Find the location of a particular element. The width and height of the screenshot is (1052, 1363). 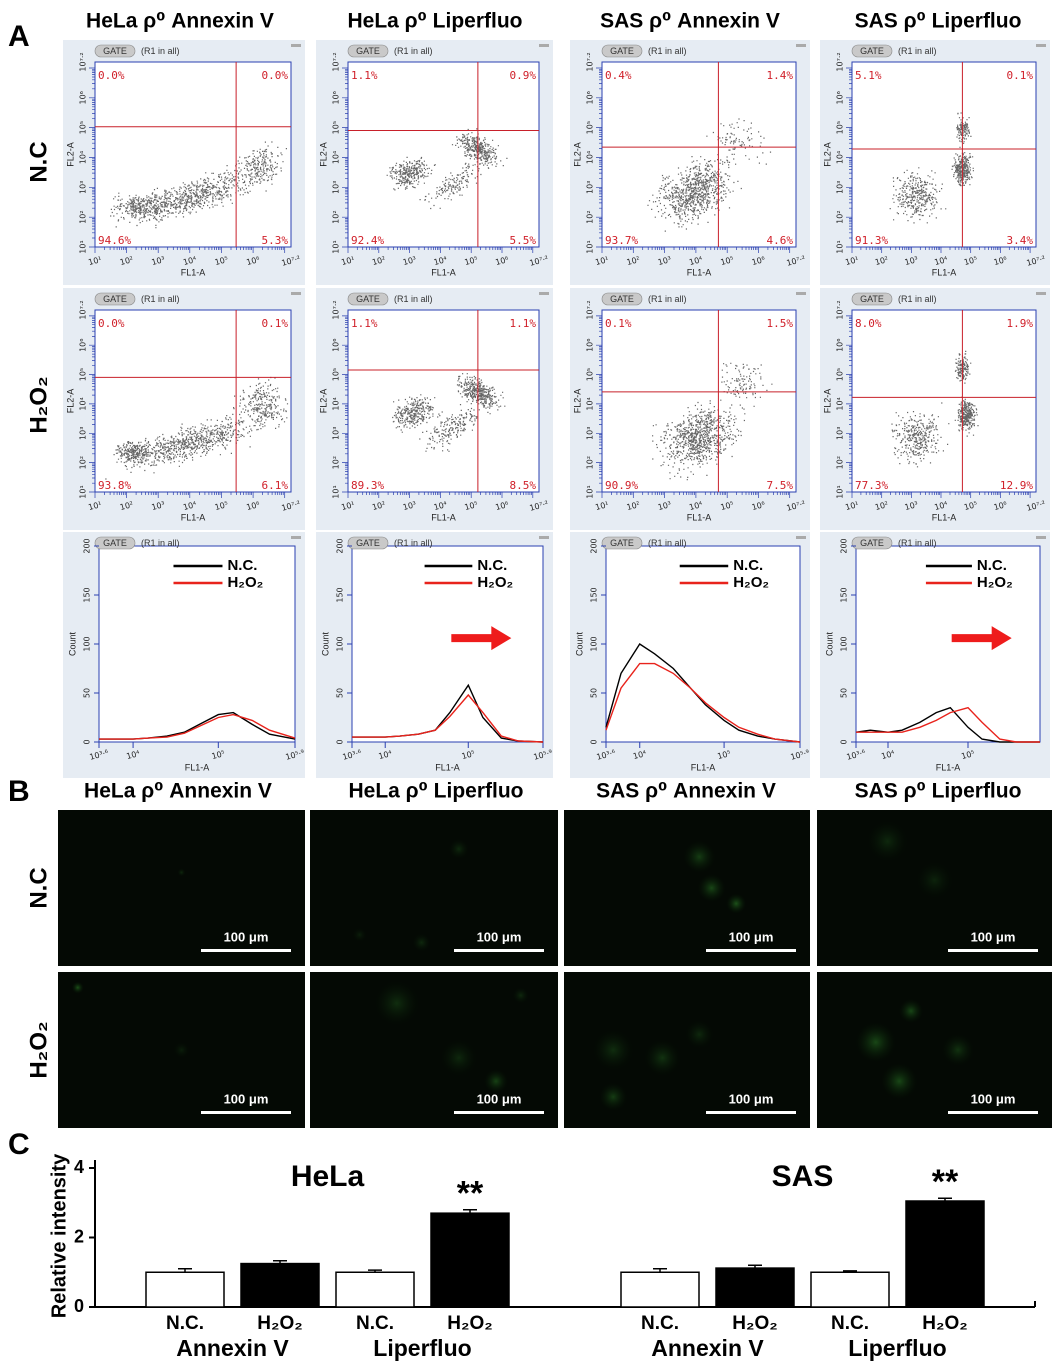

y-tick-label: 10⁷·² is located at coordinates (840, 61).